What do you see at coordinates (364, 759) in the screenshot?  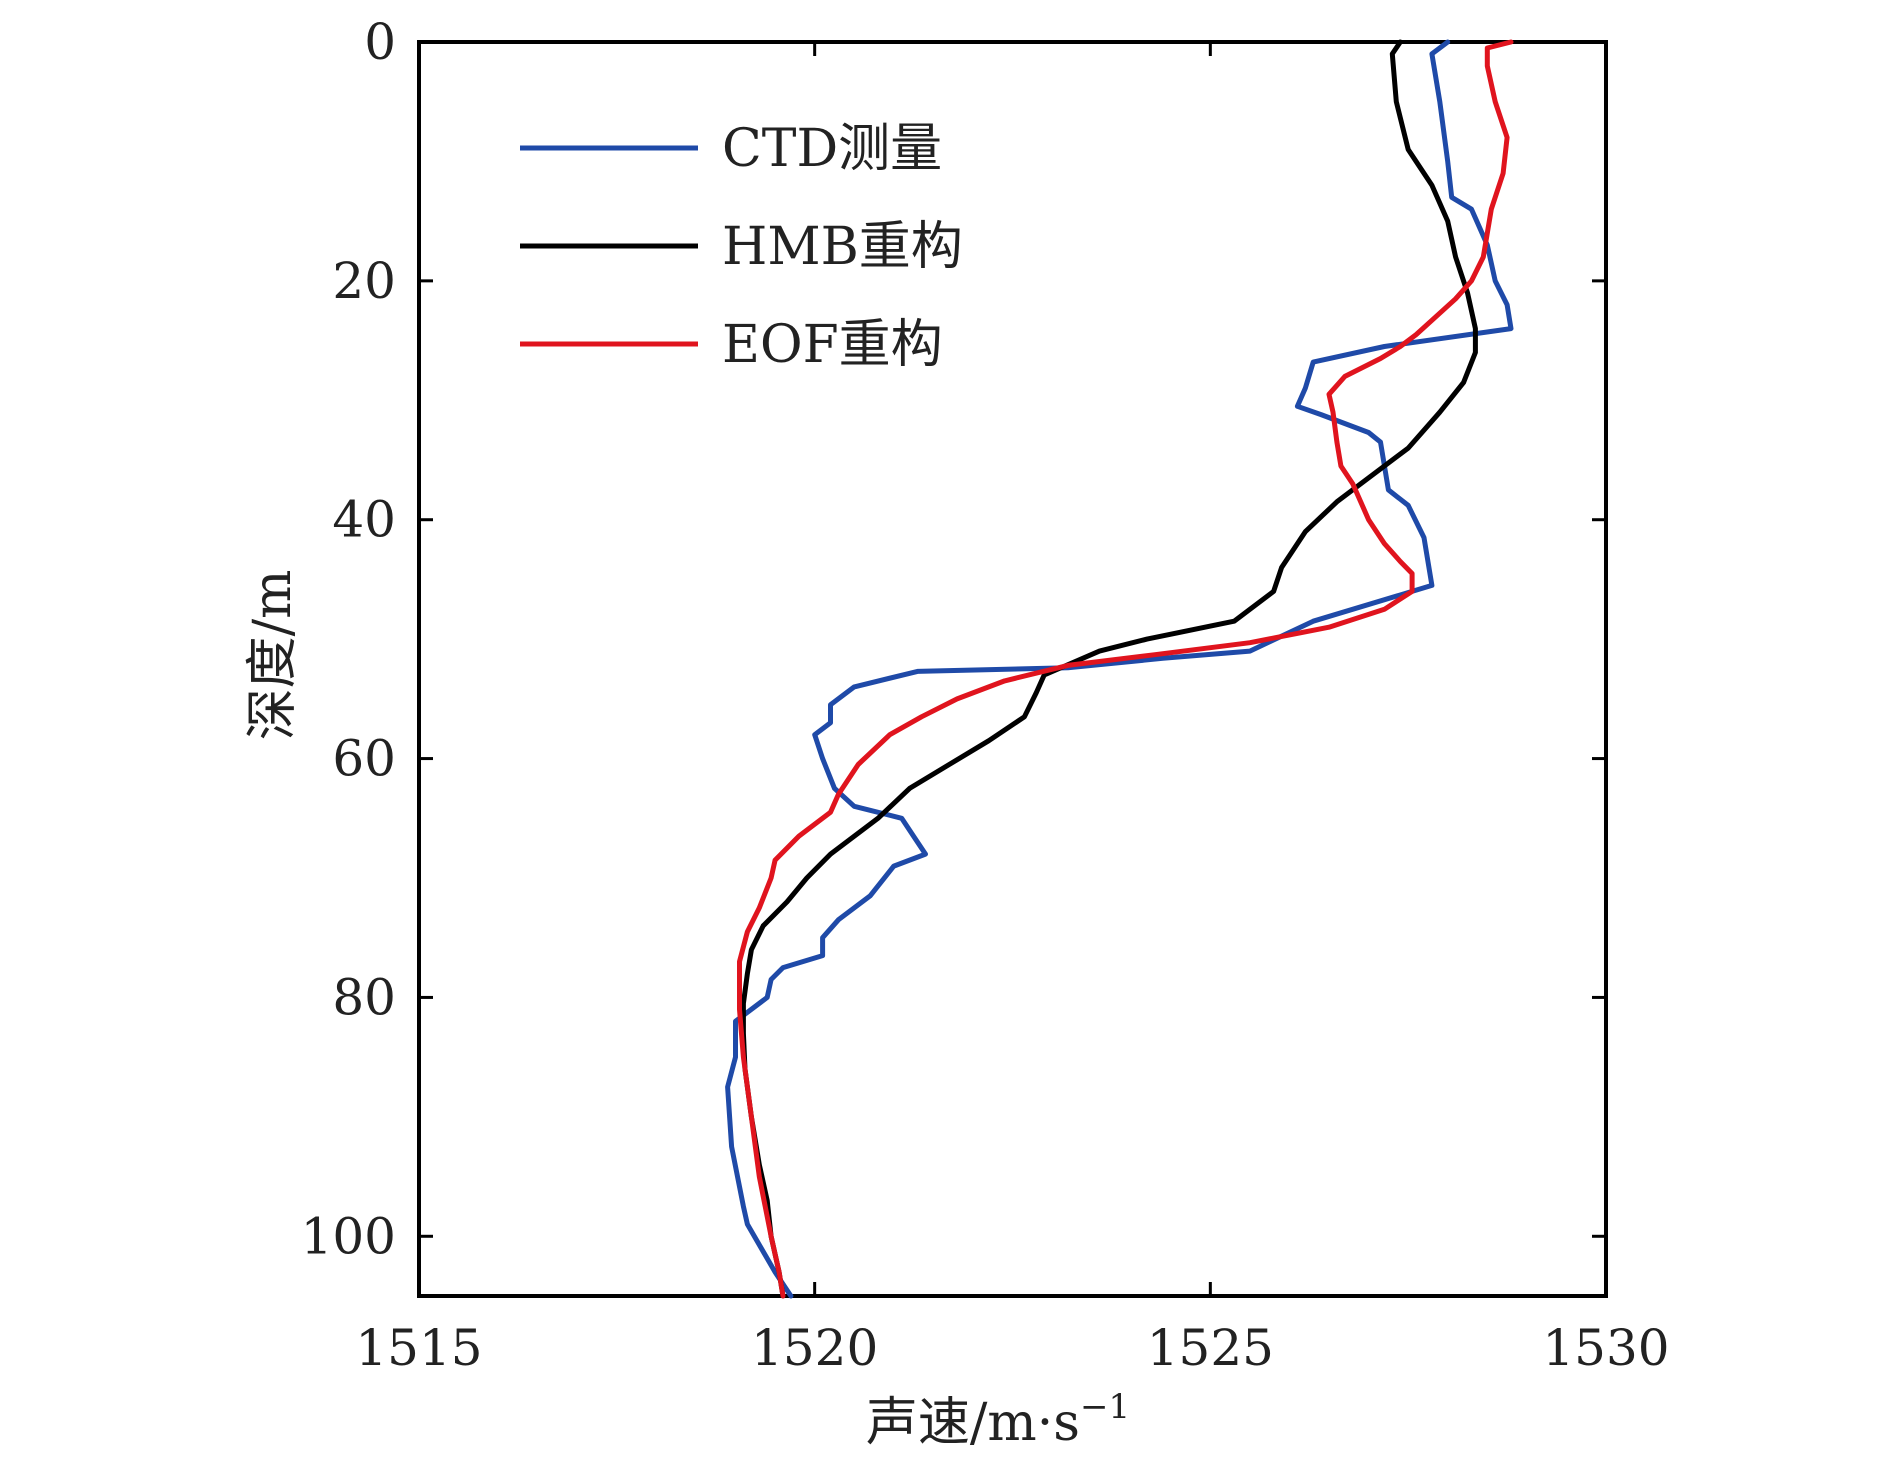 I see `y-tick-label: 60` at bounding box center [364, 759].